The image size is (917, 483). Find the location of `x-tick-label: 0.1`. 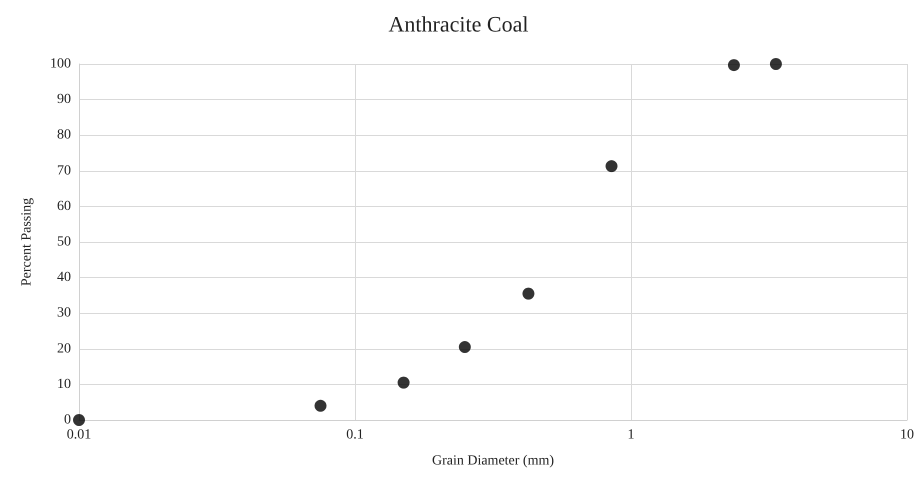

x-tick-label: 0.1 is located at coordinates (355, 435).